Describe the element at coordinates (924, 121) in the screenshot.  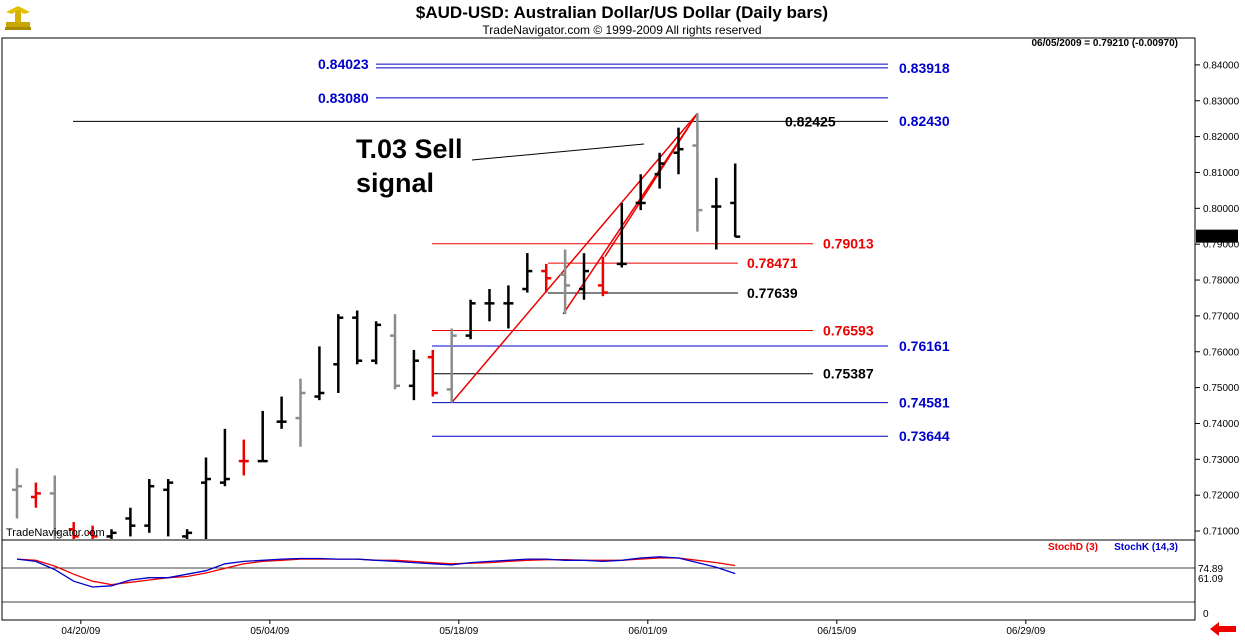
I see `level-label: 0.82430` at that location.